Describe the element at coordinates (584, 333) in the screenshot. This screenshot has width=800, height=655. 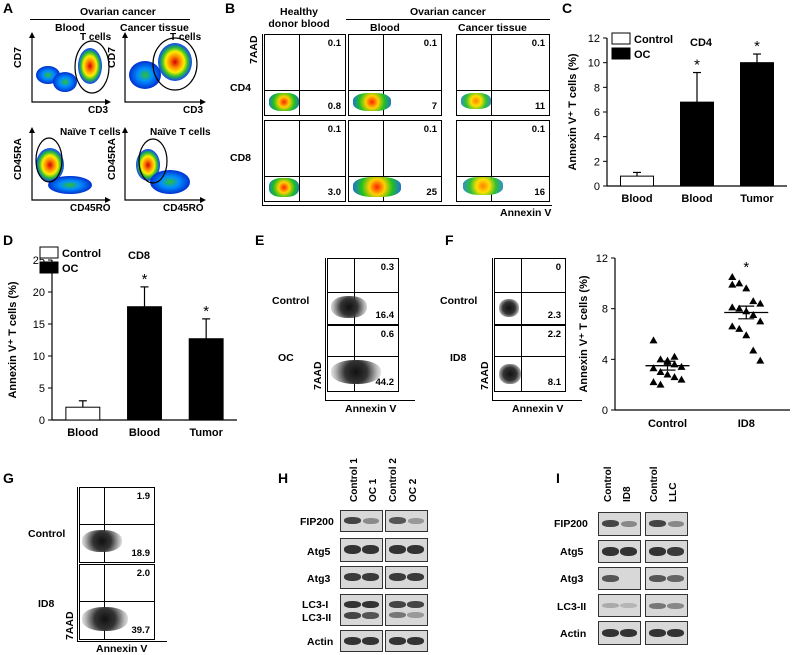
I see `y-axis-label-f: Annexin V⁺ T cells (%)` at that location.